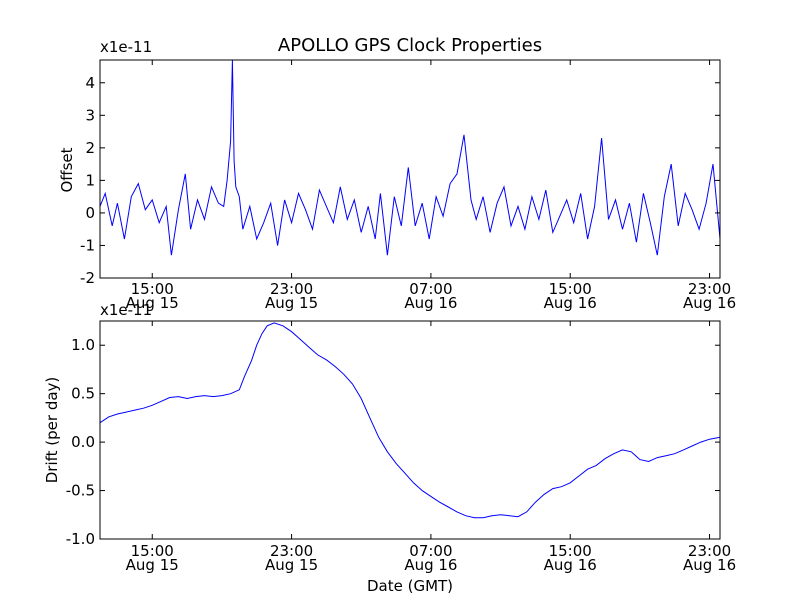 Image resolution: width=800 pixels, height=604 pixels. I want to click on drift-x-tick-time-label-3: 15:00, so click(570, 551).